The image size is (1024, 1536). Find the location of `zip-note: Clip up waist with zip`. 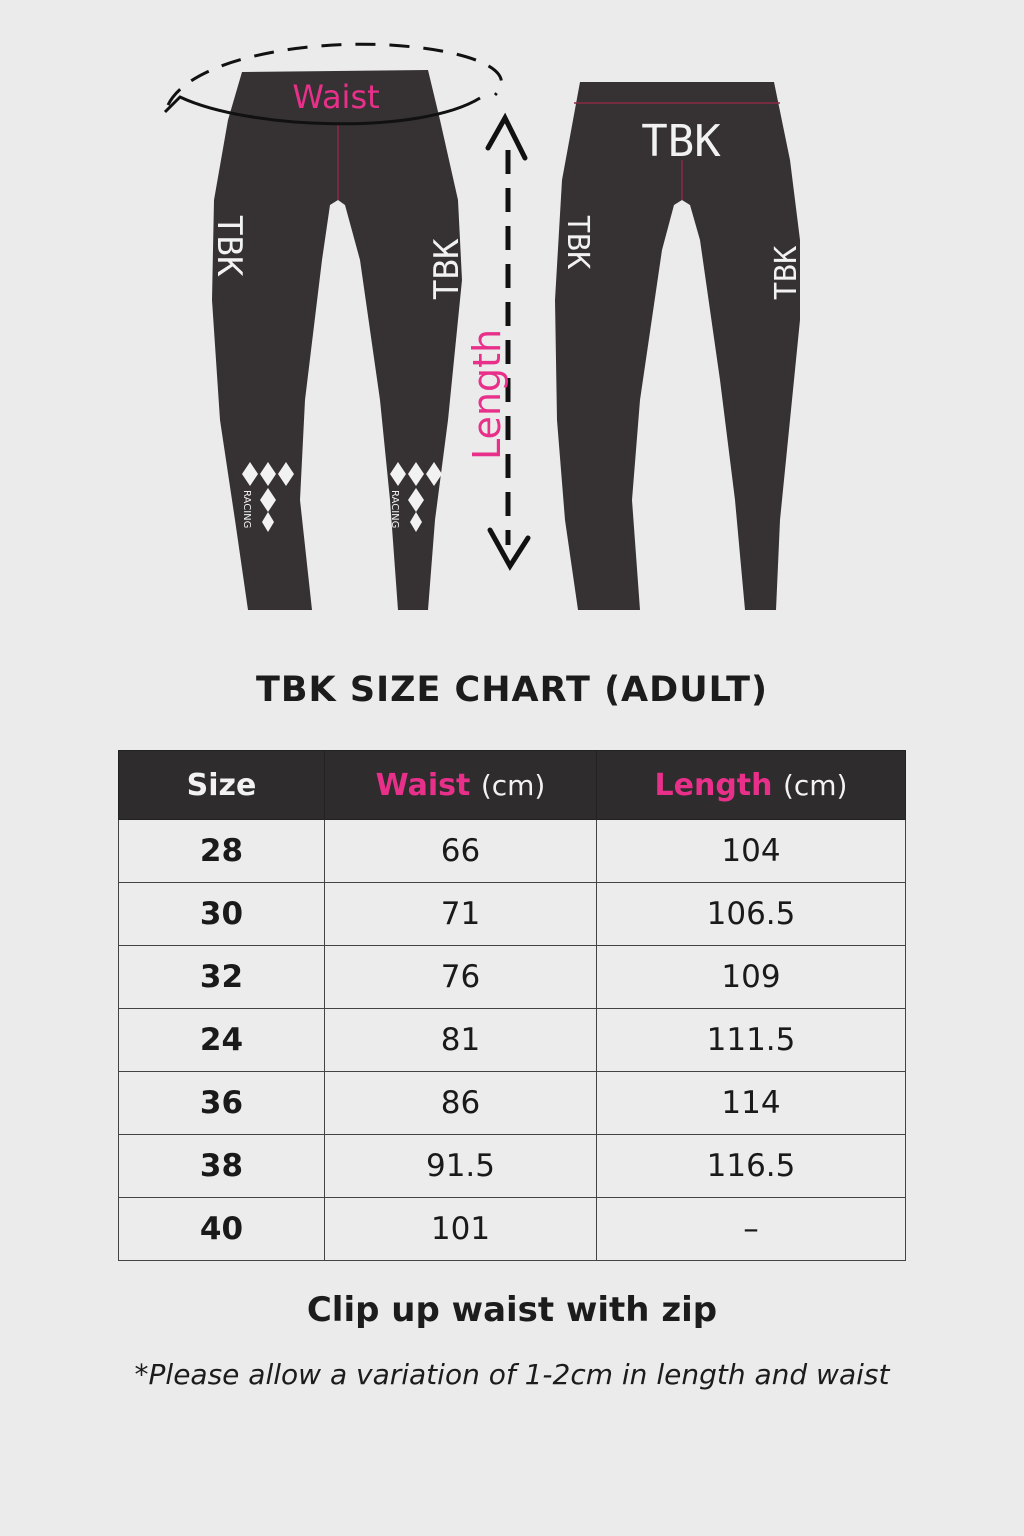

zip-note: Clip up waist with zip is located at coordinates (512, 1310).